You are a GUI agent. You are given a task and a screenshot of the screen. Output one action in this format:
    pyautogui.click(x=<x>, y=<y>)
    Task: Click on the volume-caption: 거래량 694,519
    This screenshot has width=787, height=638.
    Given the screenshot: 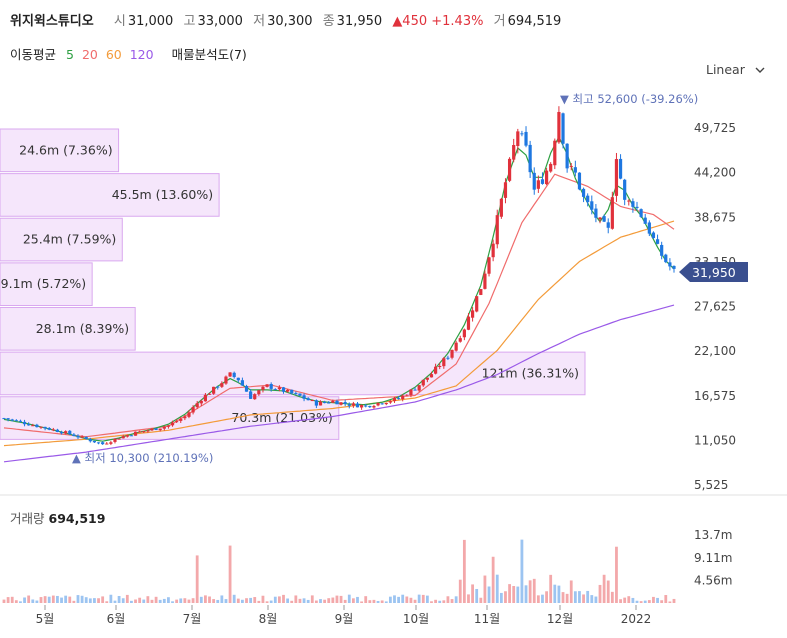 What is the action you would take?
    pyautogui.click(x=57, y=517)
    